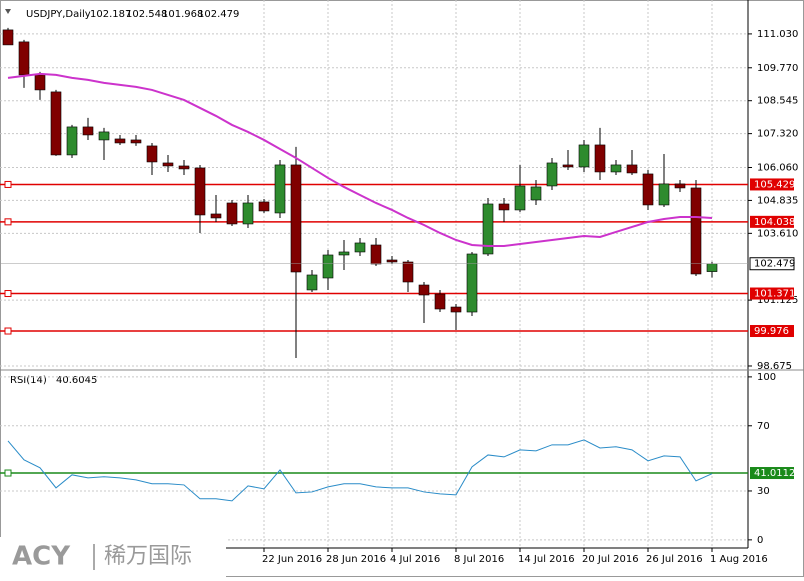 The image size is (804, 581). I want to click on header-low: 101.968, so click(182, 14).